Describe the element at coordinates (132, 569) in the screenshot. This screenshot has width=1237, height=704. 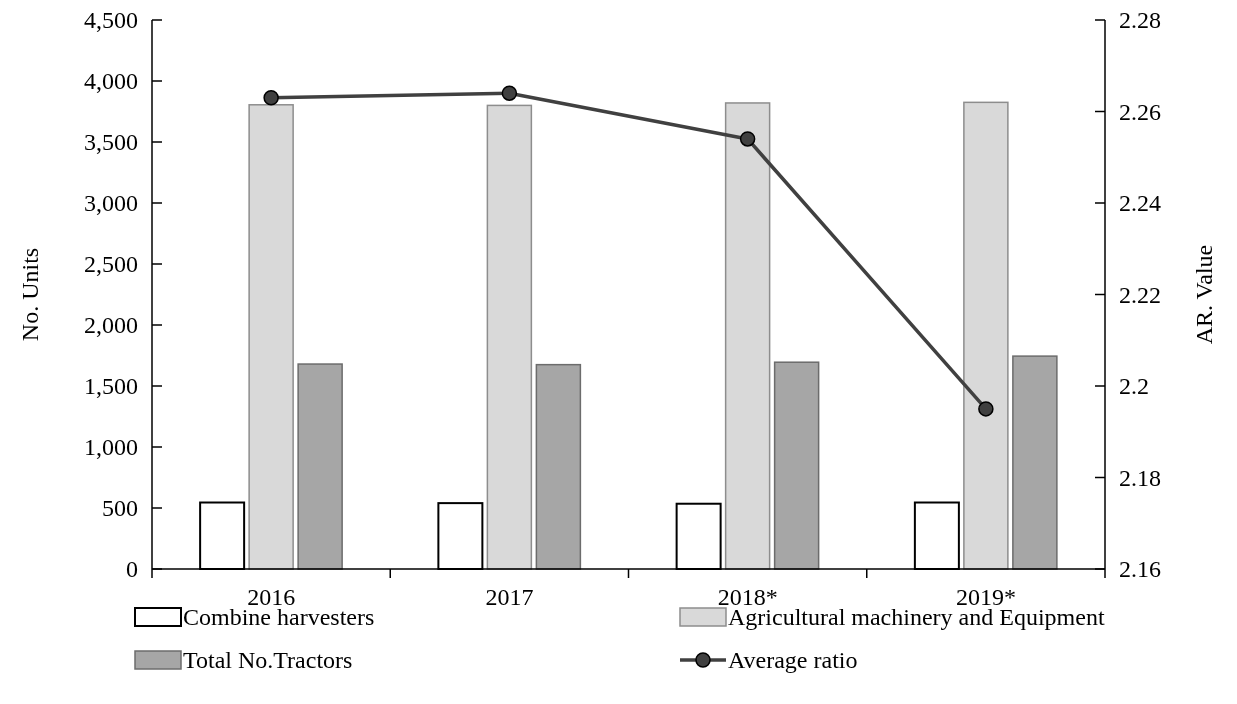
I see `y-tick-label: 0` at that location.